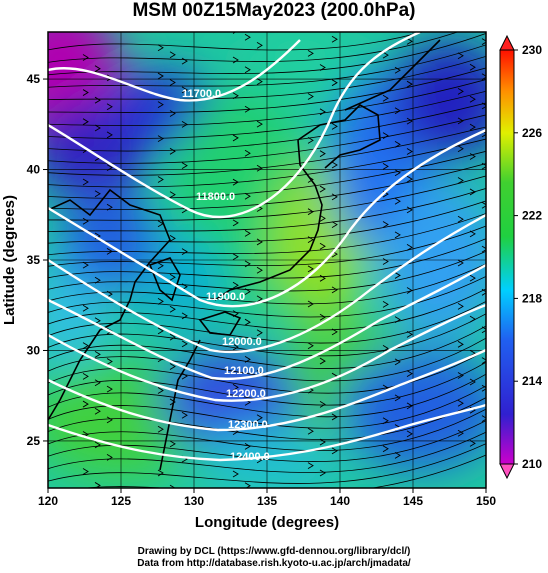 This screenshot has height=573, width=548. I want to click on y-axis-ticks: 25 30 35 40 45, so click(37, 260).